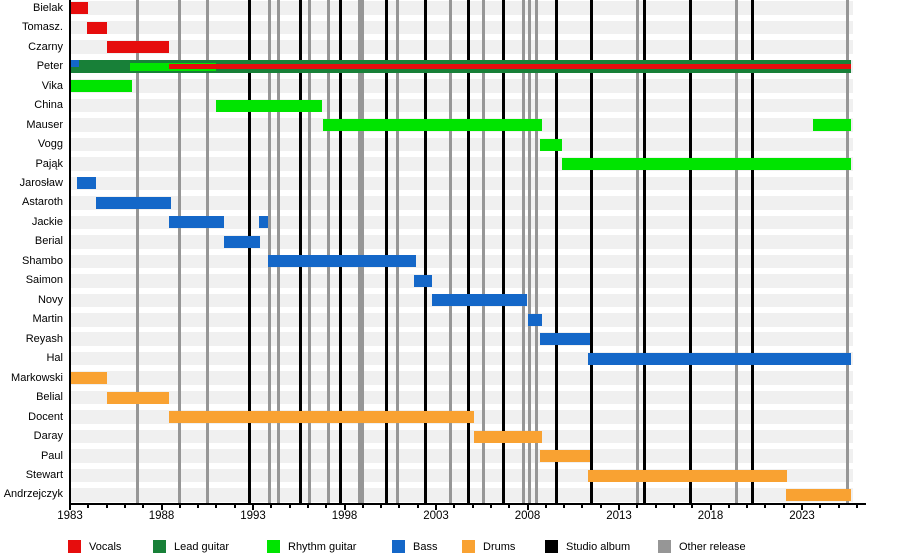  Describe the element at coordinates (44, 124) in the screenshot. I see `member-row-label: Mauser` at that location.